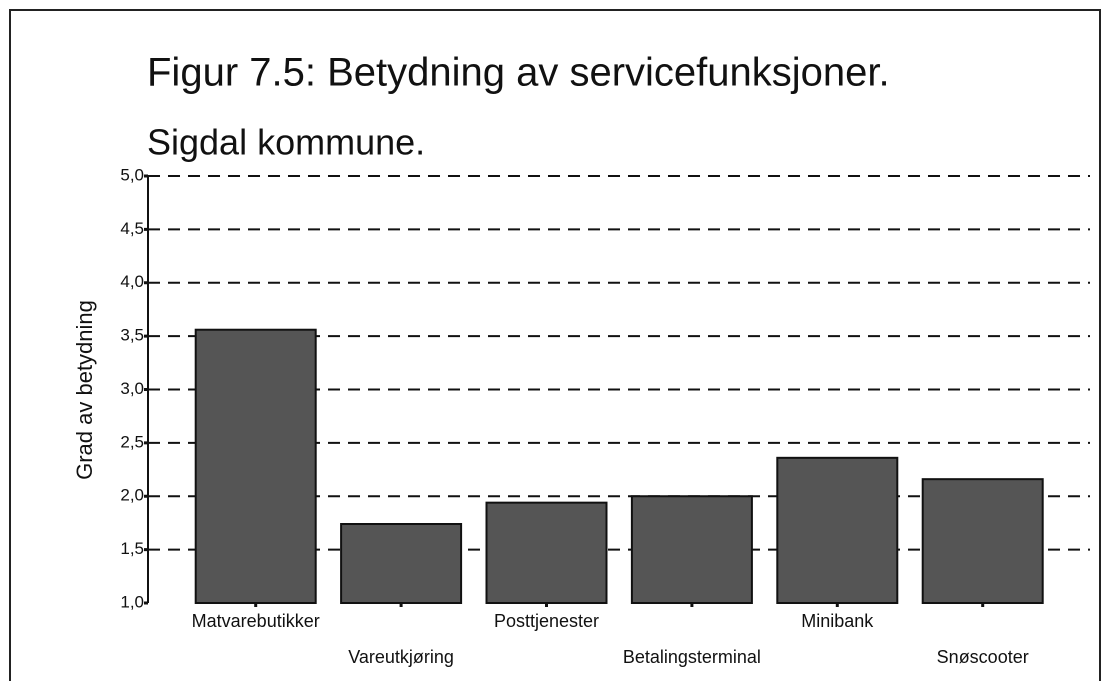  What do you see at coordinates (286, 142) in the screenshot?
I see `chart-subtitle: Sigdal kommune.` at bounding box center [286, 142].